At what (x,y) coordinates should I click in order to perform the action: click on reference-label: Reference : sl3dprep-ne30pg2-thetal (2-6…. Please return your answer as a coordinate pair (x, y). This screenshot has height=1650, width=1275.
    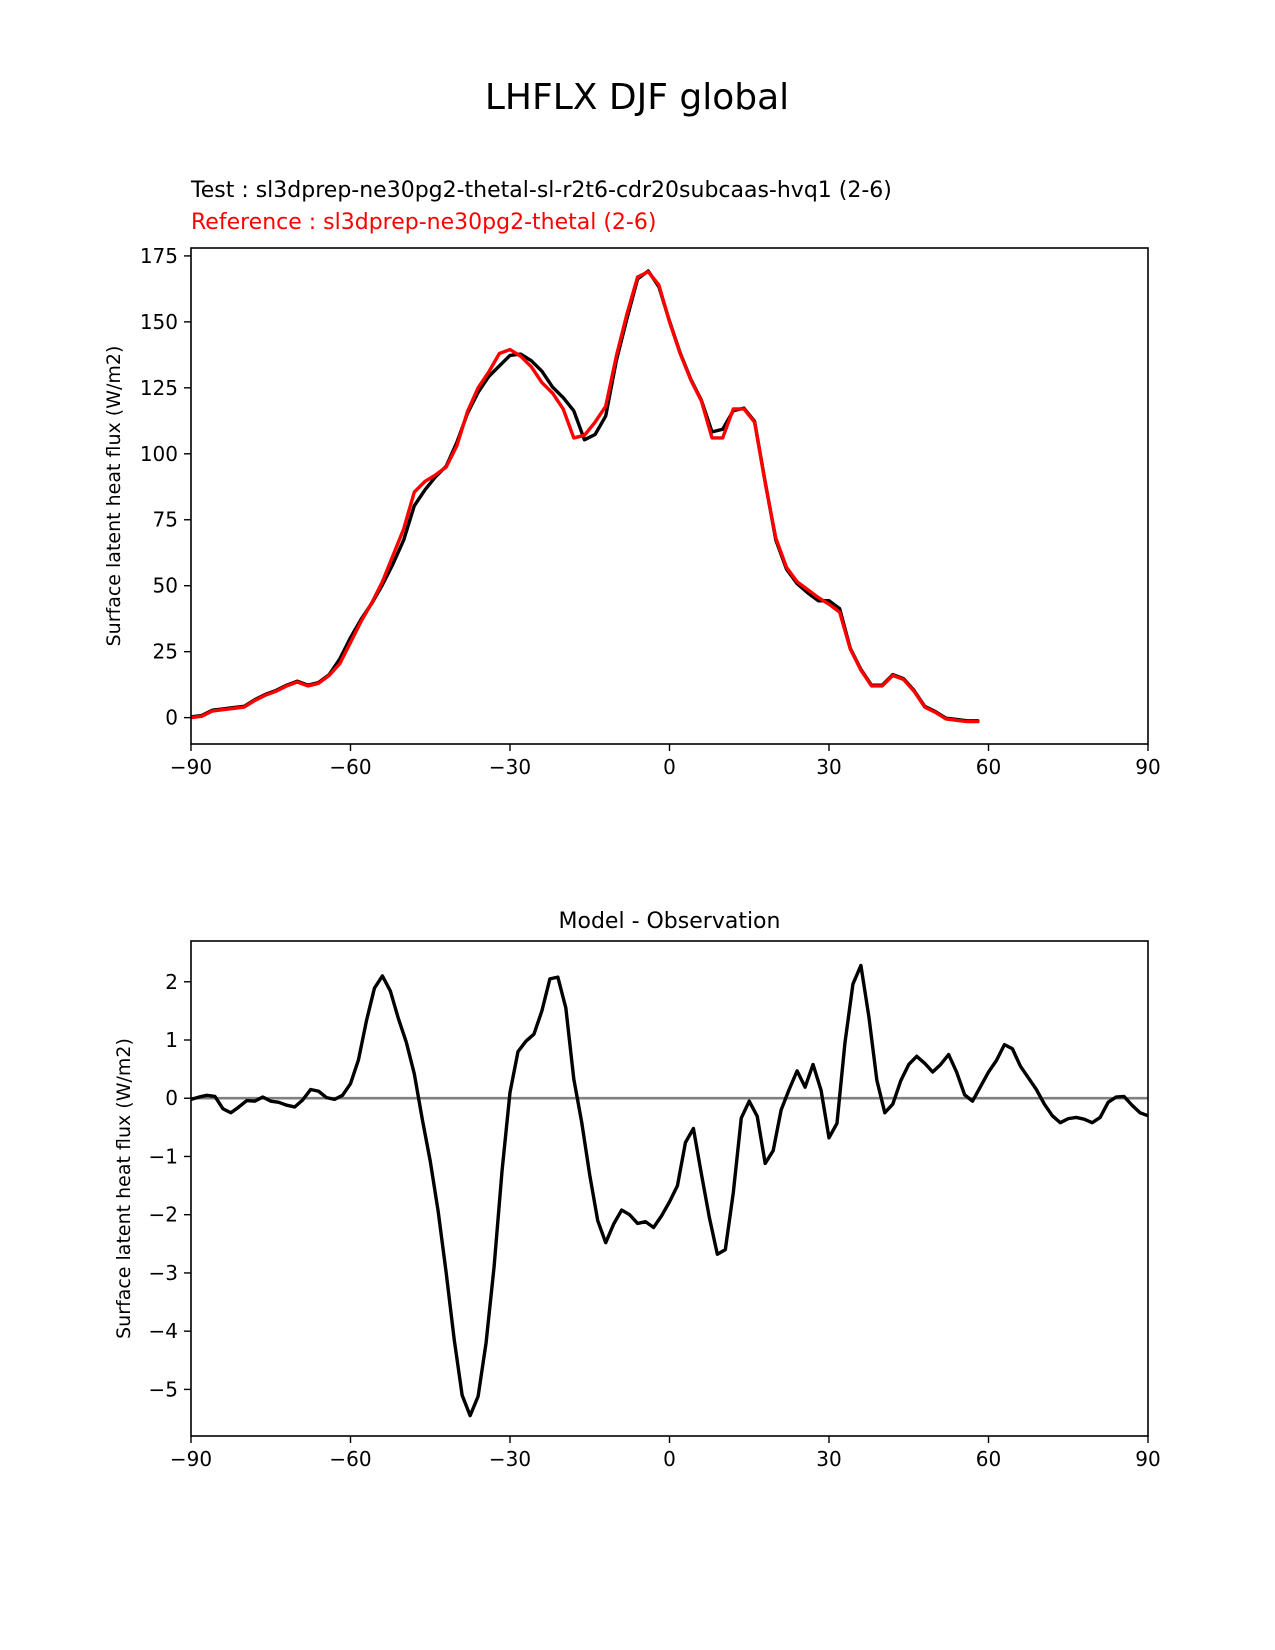
    Looking at the image, I should click on (423, 222).